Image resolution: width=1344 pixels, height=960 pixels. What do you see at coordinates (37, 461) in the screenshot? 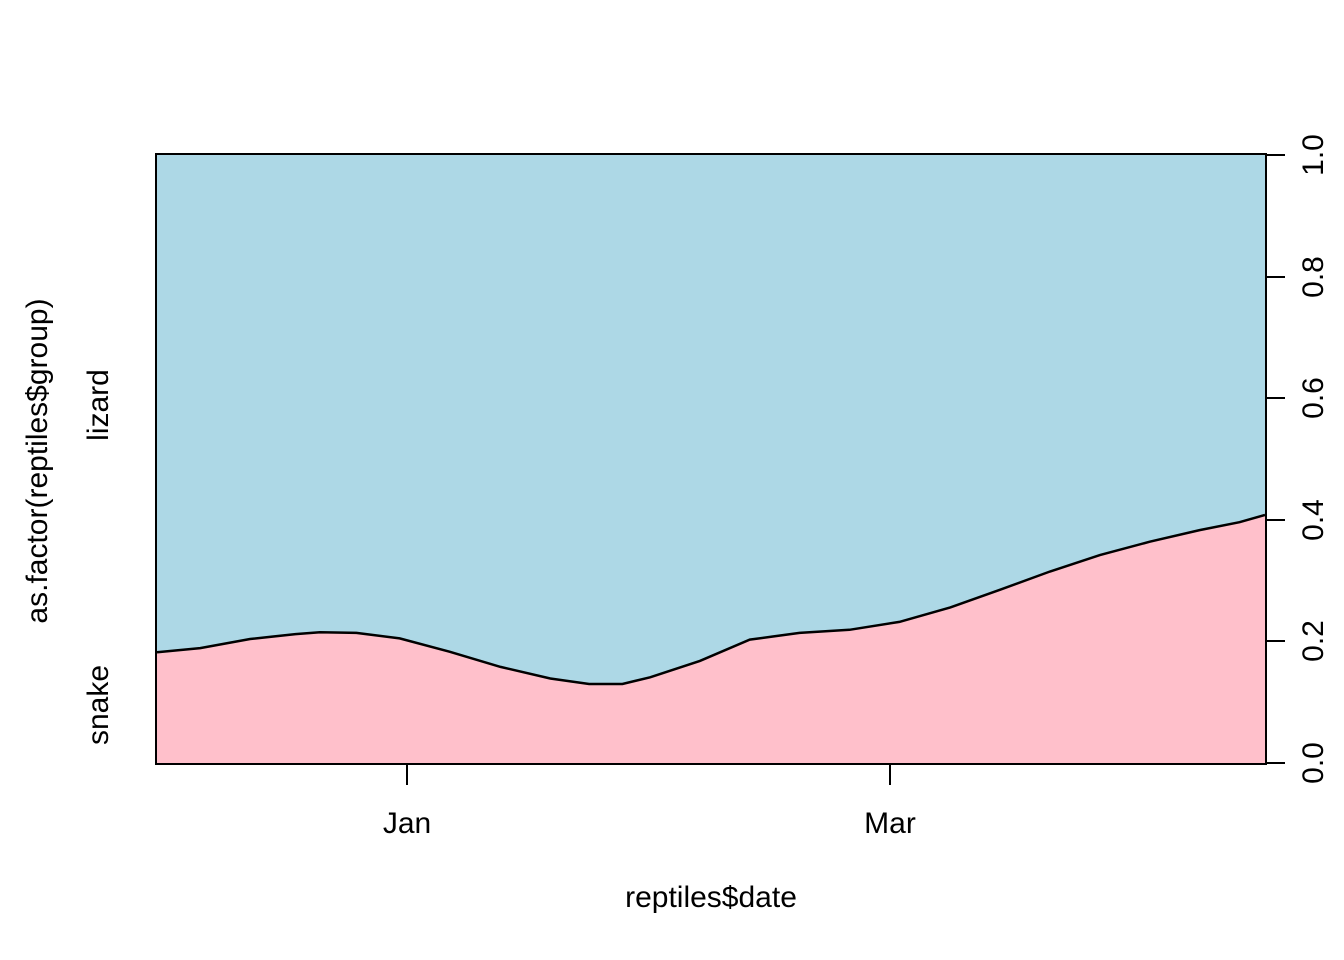
I see `y-axis-title: as.factor(reptiles$group)` at bounding box center [37, 461].